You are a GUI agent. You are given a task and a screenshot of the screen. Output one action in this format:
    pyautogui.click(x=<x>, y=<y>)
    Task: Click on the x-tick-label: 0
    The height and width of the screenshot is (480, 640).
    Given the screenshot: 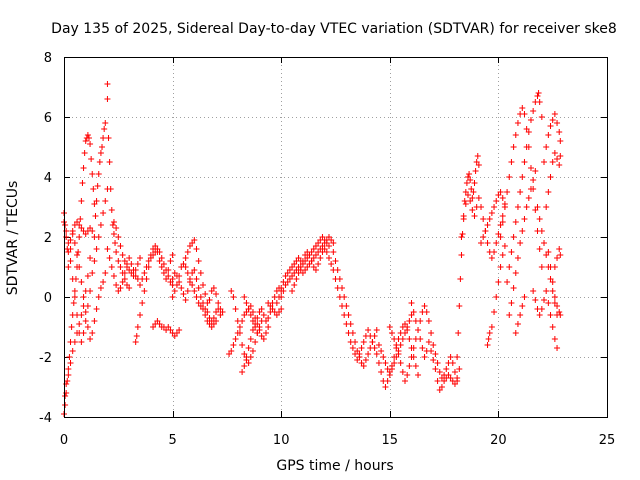 What is the action you would take?
    pyautogui.click(x=64, y=440)
    